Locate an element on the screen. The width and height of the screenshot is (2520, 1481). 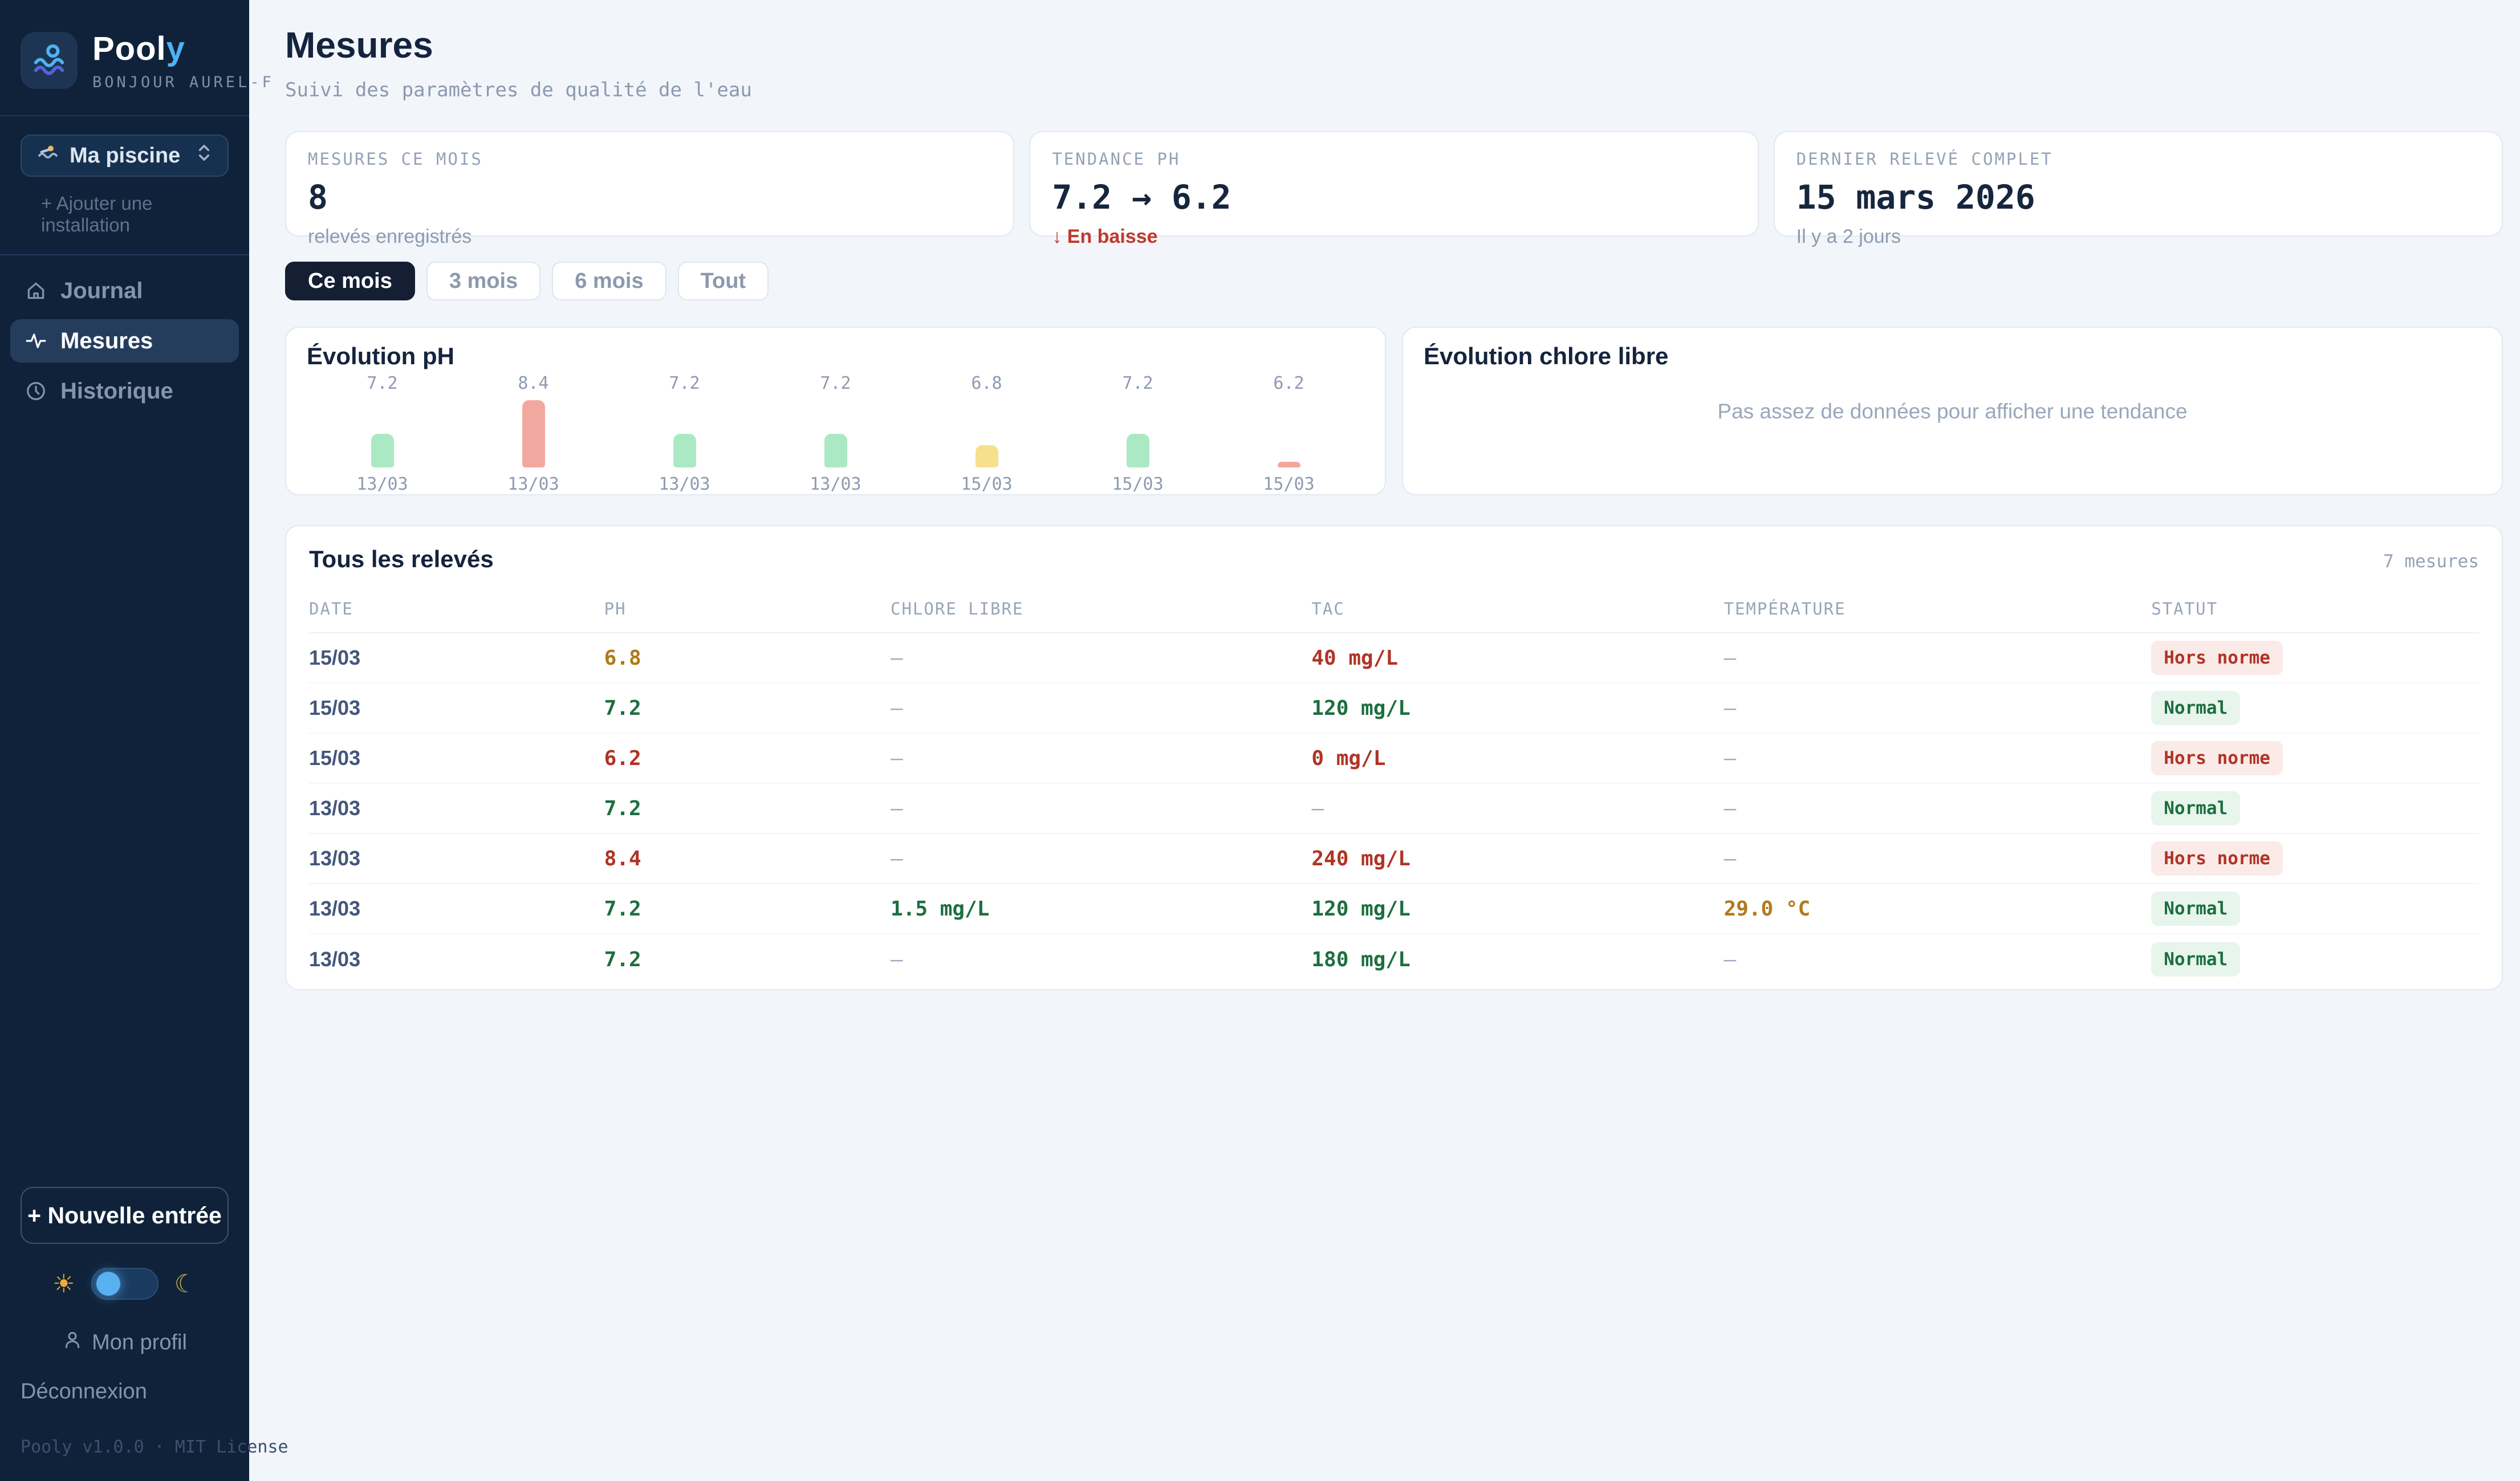
stat-value: 15 mars 2026 is located at coordinates (1915, 197).